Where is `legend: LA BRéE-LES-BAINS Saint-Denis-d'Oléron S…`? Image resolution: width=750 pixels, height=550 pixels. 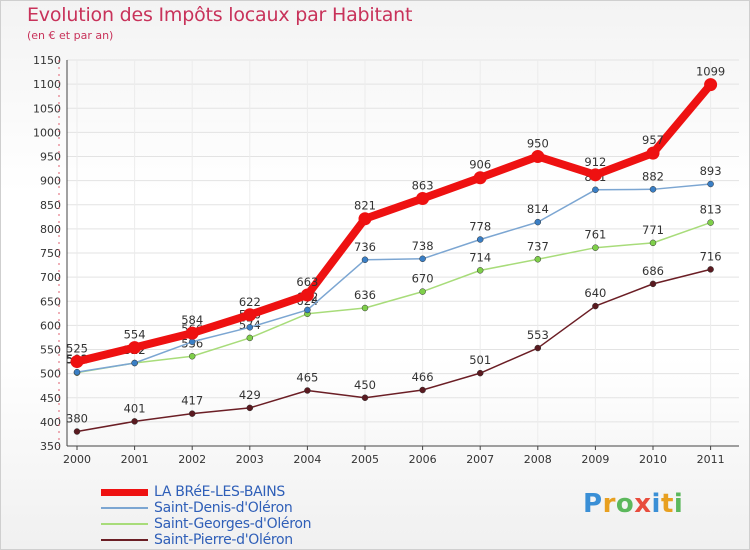
legend: LA BRéE-LES-BAINS Saint-Denis-d'Oléron S… is located at coordinates (206, 516).